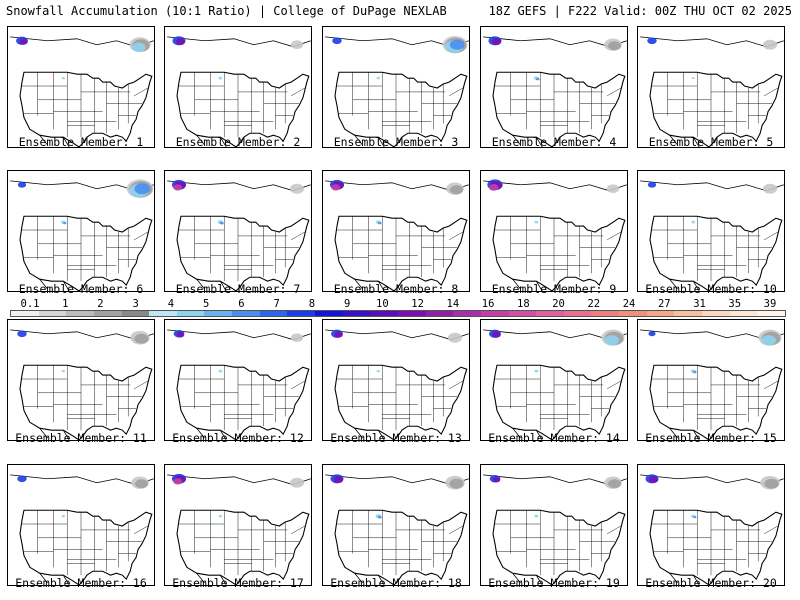 The width and height of the screenshot is (800, 600). What do you see at coordinates (711, 289) in the screenshot?
I see `member-label: Ensemble Member: 10` at bounding box center [711, 289].